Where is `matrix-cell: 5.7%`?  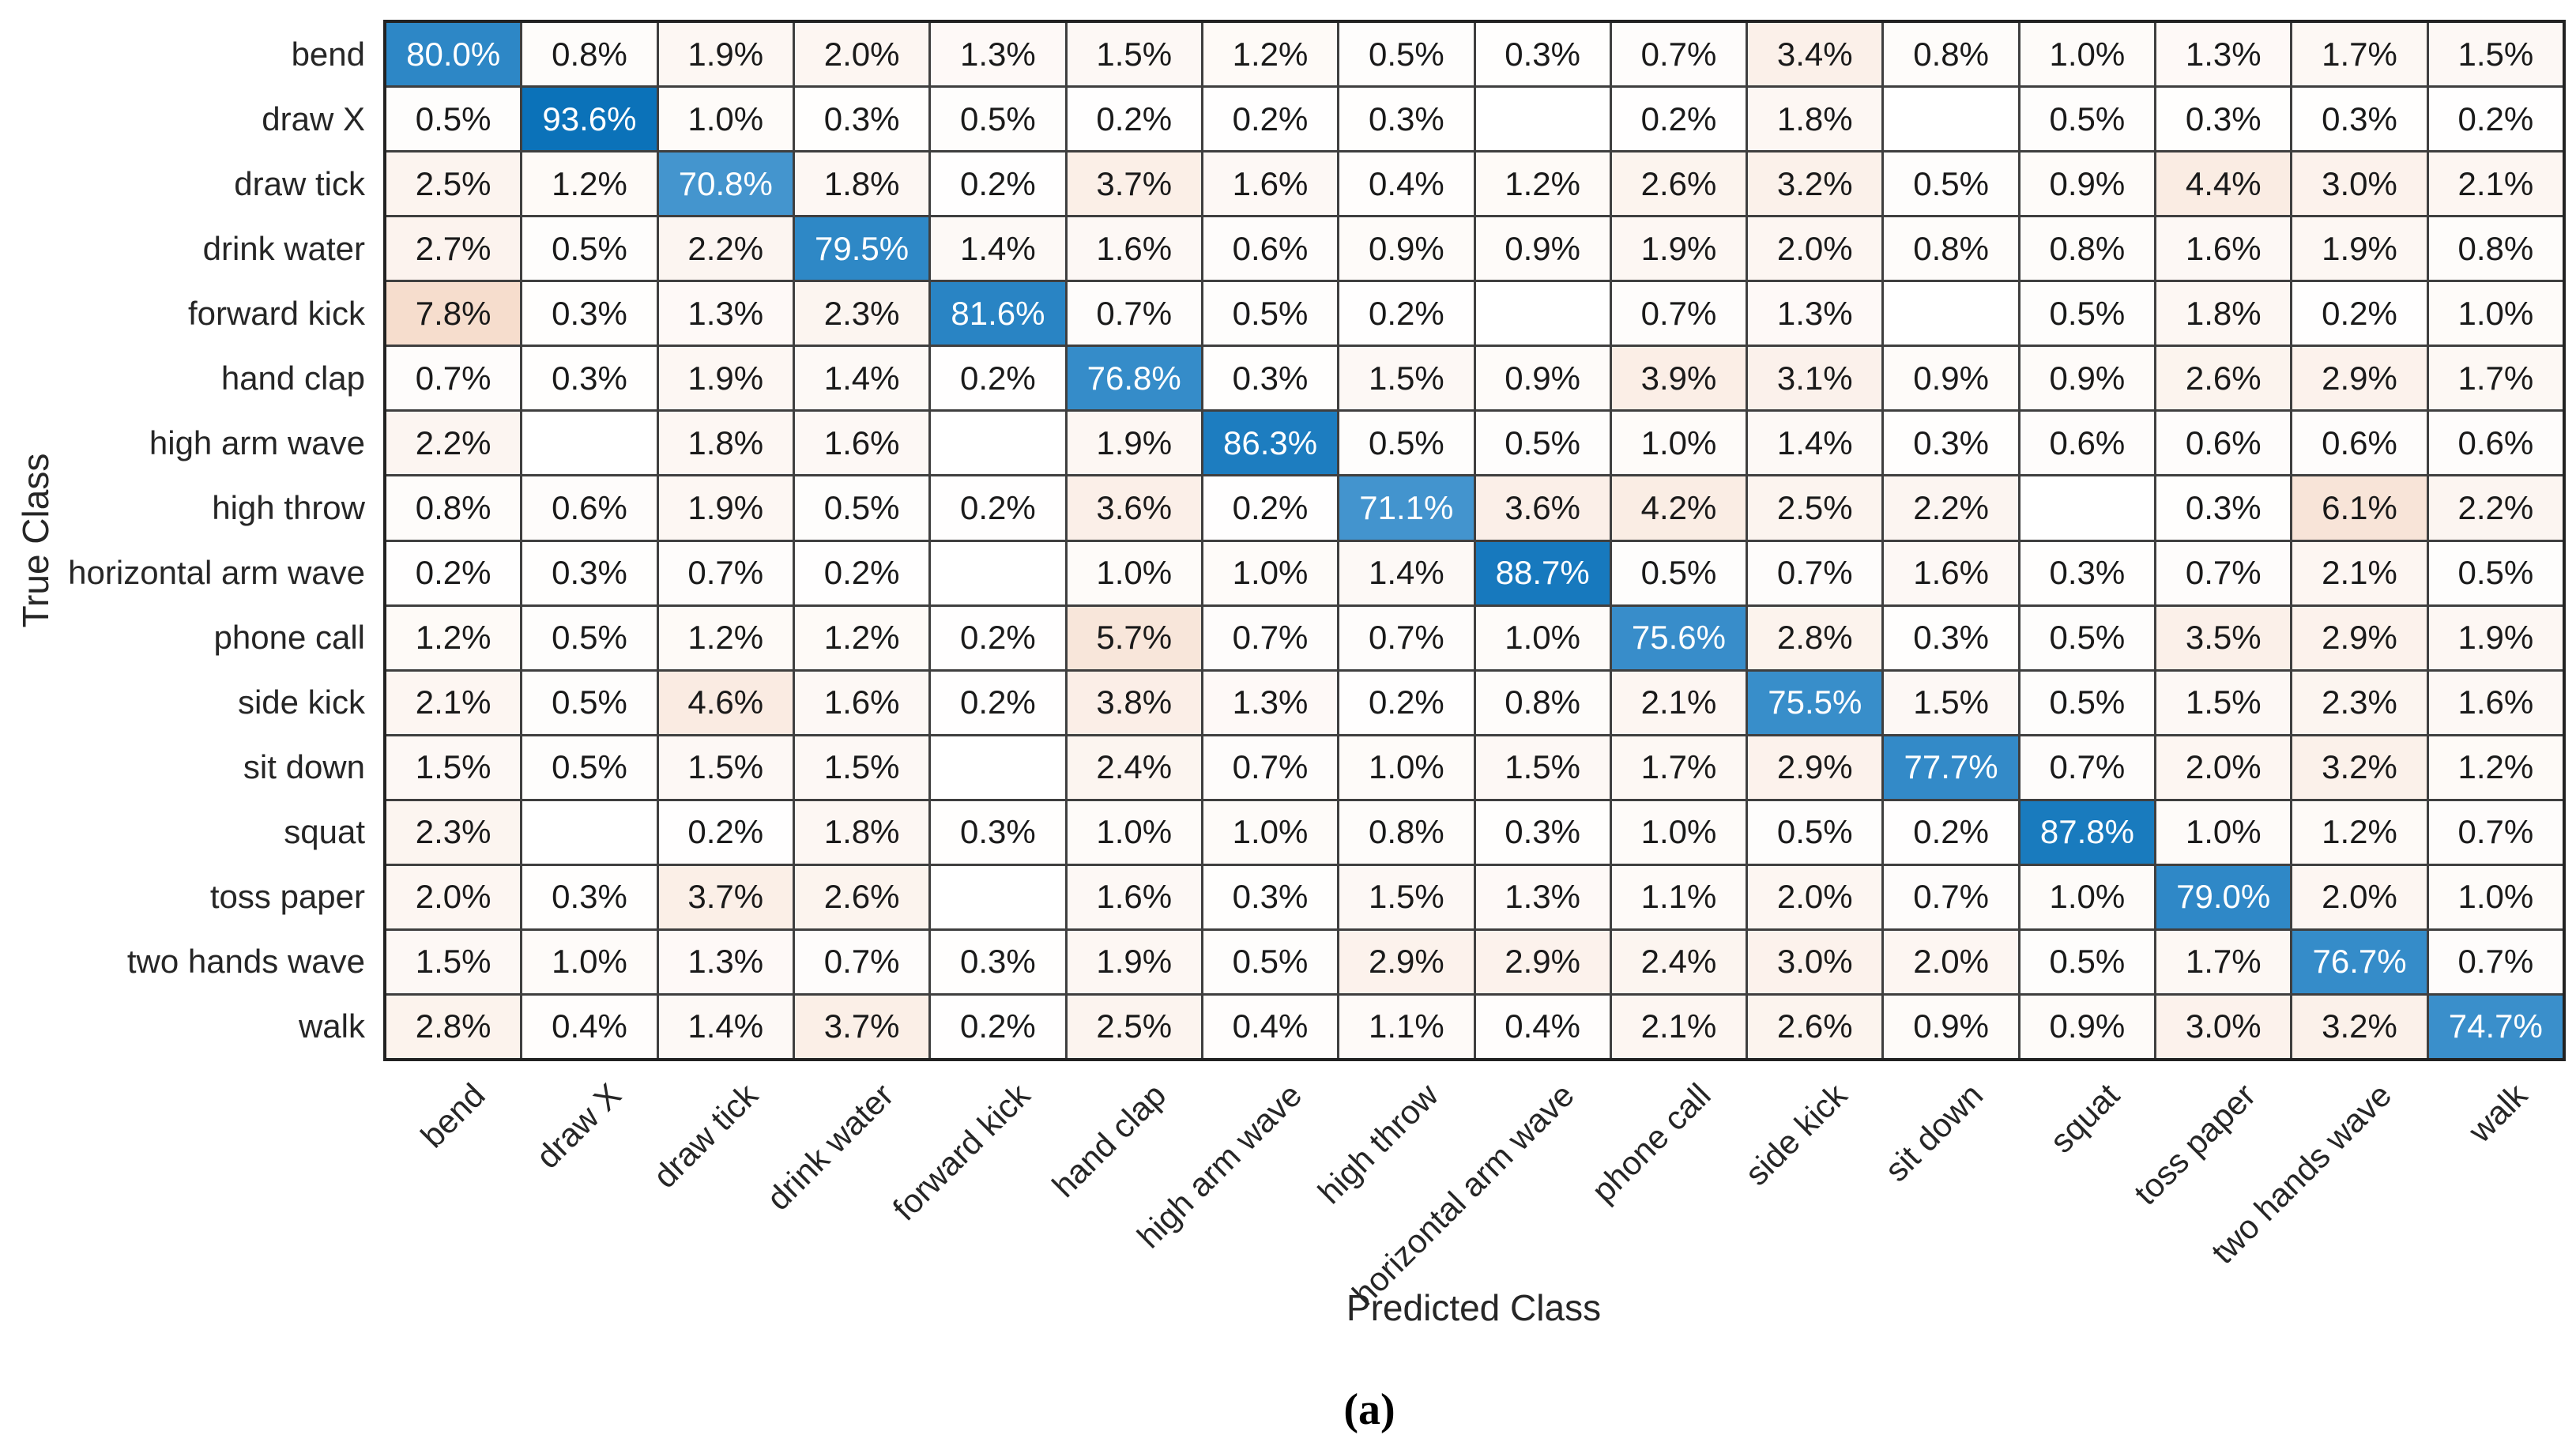
matrix-cell: 5.7% is located at coordinates (1134, 637).